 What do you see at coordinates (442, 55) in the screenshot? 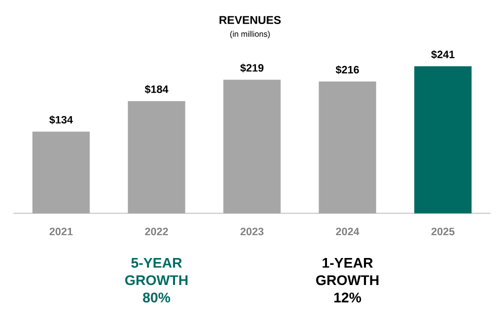
I see `data-label: $241` at bounding box center [442, 55].